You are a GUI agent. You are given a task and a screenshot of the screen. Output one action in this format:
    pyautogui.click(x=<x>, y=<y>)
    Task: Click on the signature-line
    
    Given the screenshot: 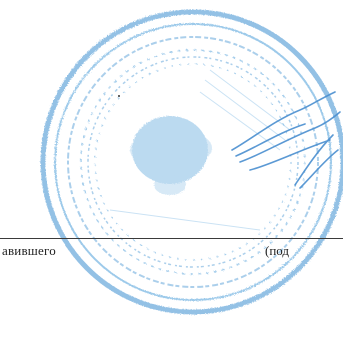 What is the action you would take?
    pyautogui.click(x=171, y=238)
    